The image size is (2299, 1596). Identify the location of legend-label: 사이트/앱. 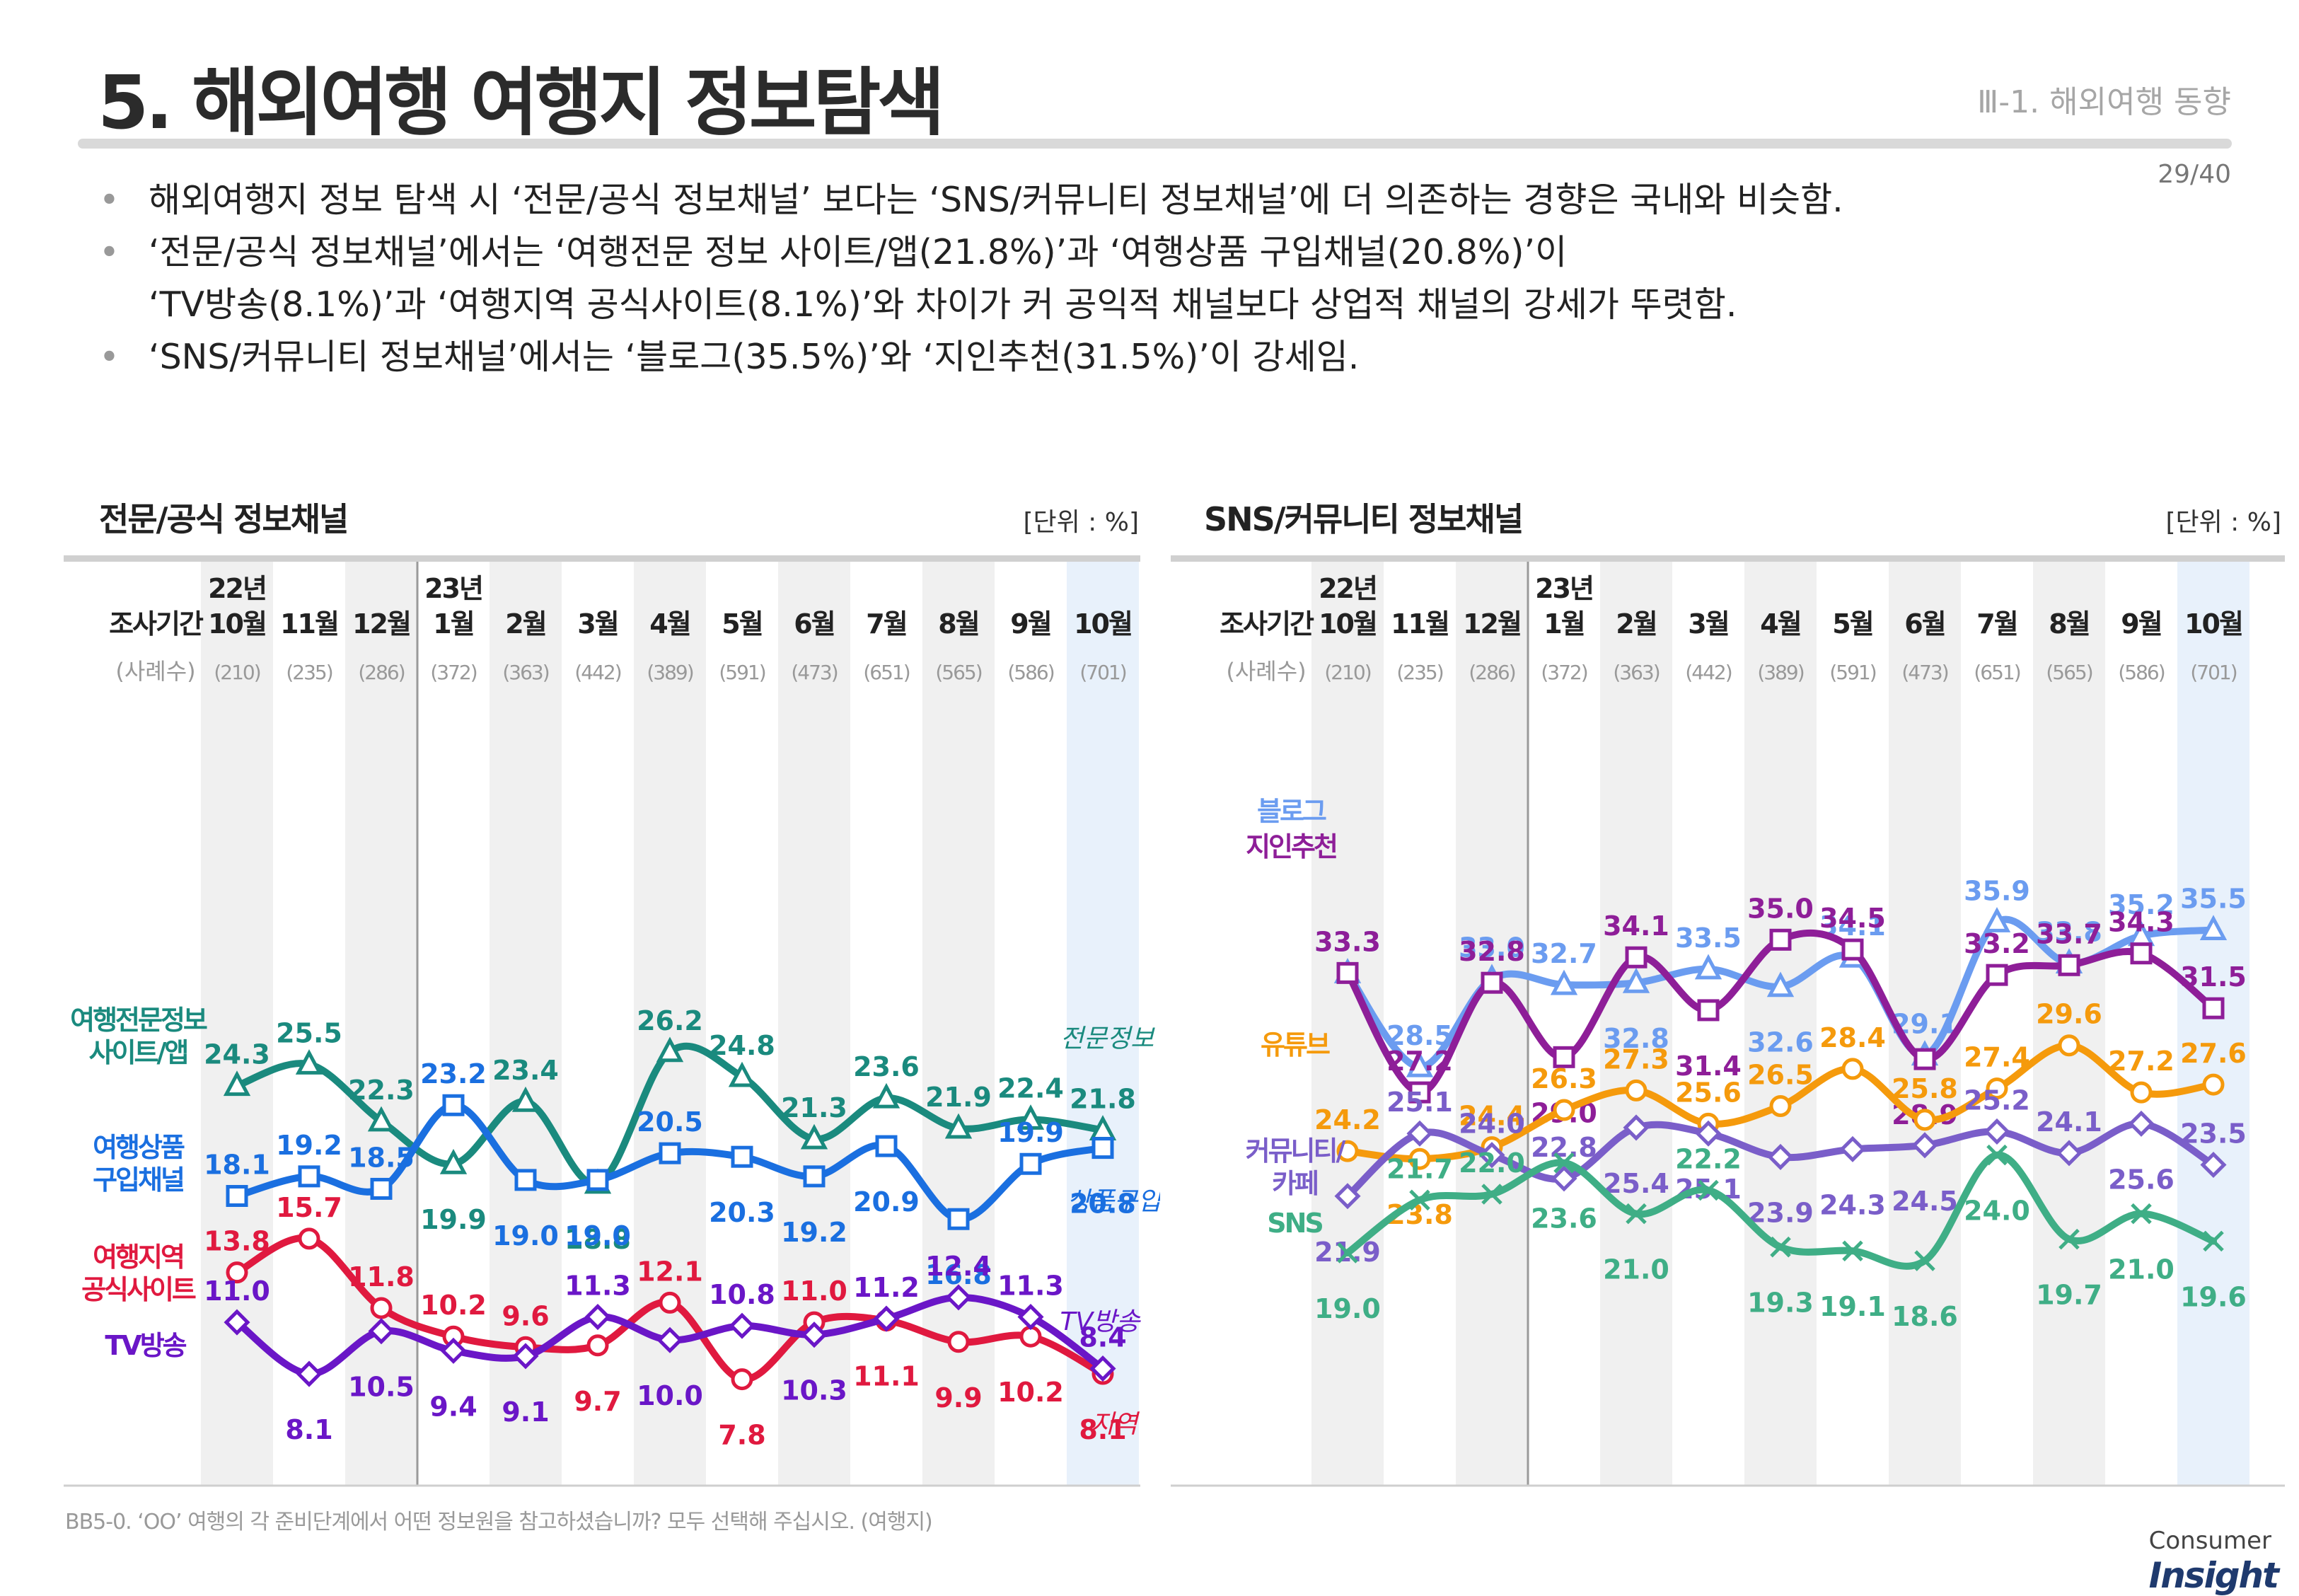
(138, 1052).